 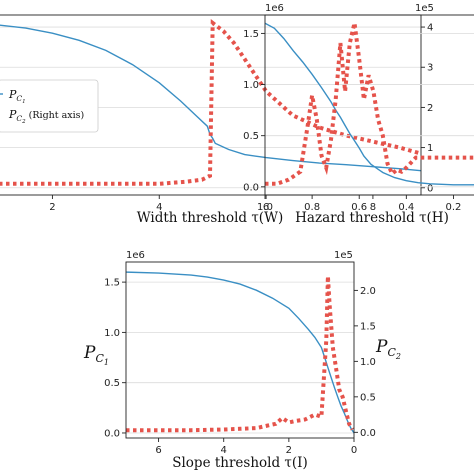 What do you see at coordinates (256, 447) in the screenshot?
I see `x-ticks-slope: 6 4 2 0` at bounding box center [256, 447].